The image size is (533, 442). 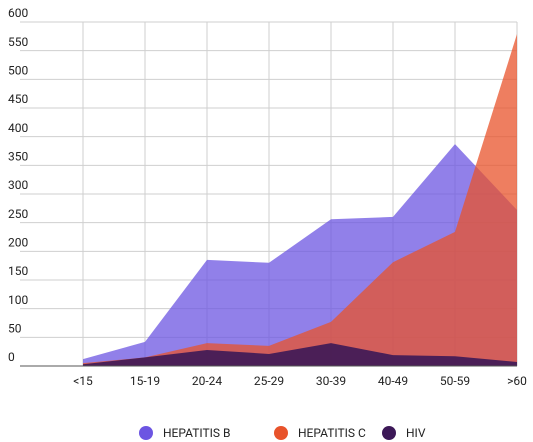 What do you see at coordinates (300, 354) in the screenshot?
I see `area` at bounding box center [300, 354].